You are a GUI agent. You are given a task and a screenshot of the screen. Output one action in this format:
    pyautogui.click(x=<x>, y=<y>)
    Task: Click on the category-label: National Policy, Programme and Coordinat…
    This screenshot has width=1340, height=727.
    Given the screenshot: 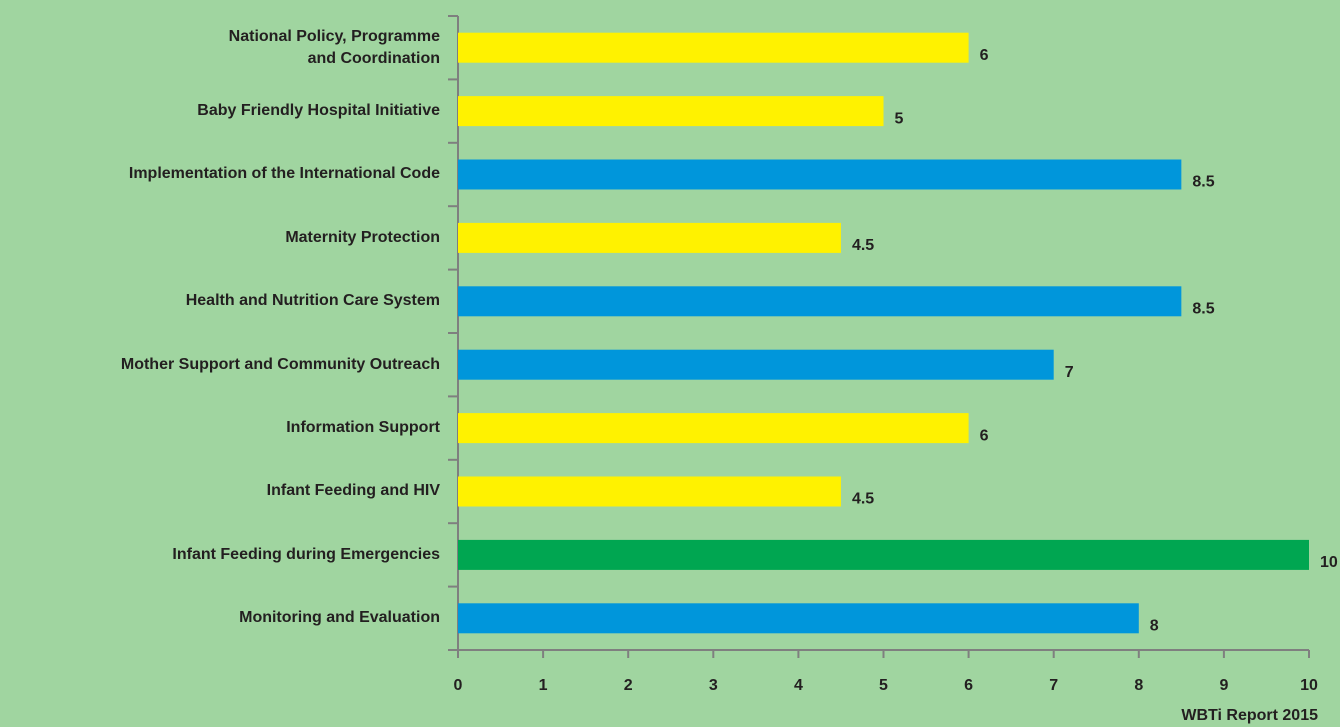 What is the action you would take?
    pyautogui.click(x=334, y=47)
    